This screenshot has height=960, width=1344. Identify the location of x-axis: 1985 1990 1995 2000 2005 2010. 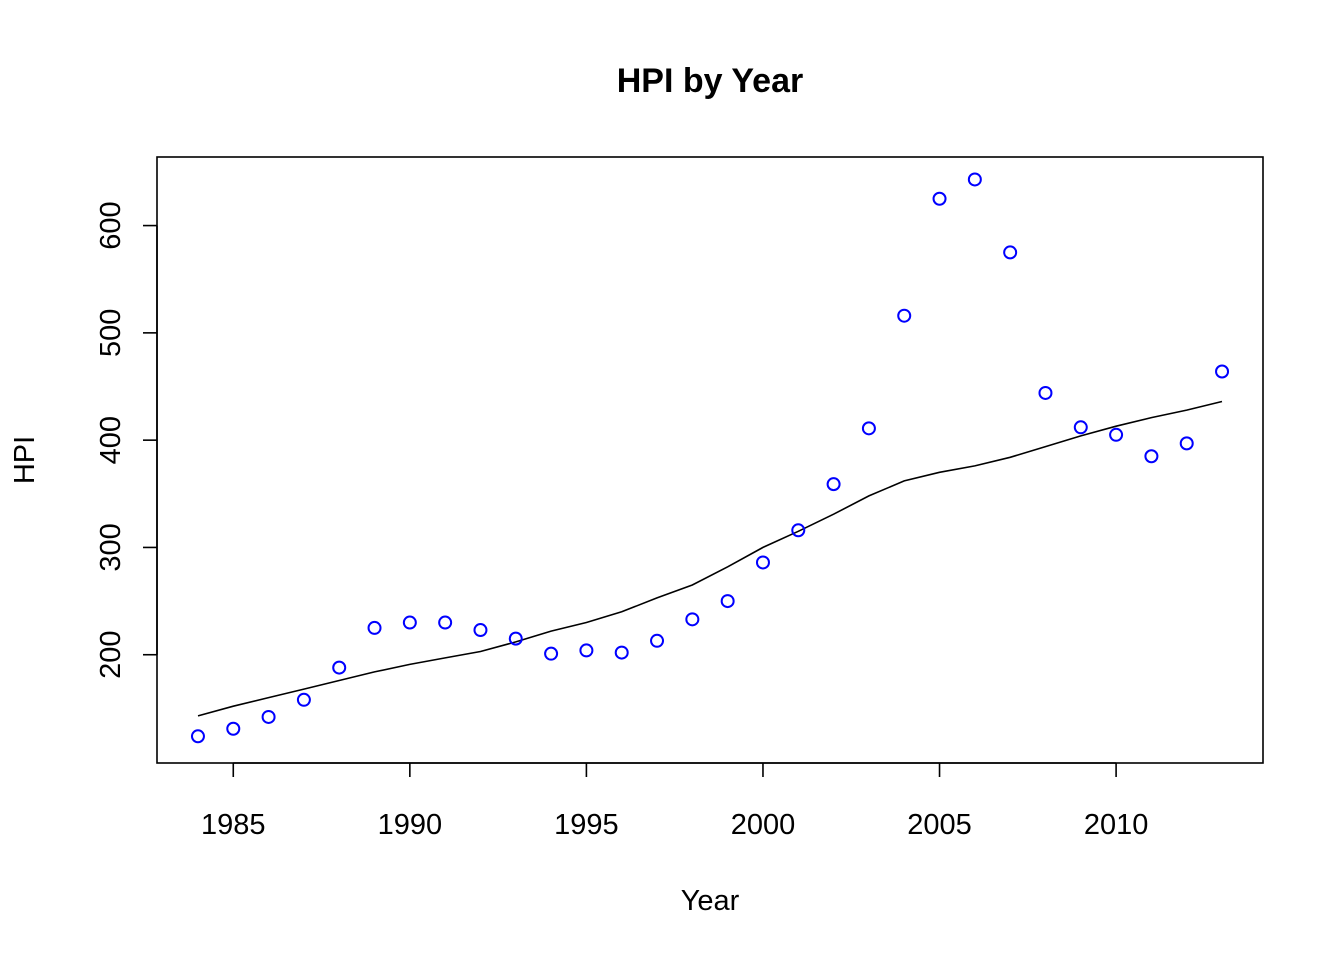
(675, 801).